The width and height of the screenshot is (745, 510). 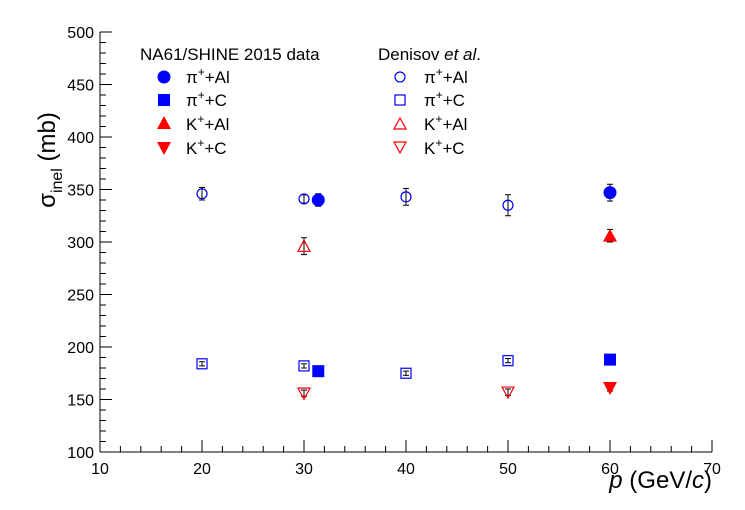 What do you see at coordinates (192, 124) in the screenshot?
I see `legend-na61-KAl-base: K` at bounding box center [192, 124].